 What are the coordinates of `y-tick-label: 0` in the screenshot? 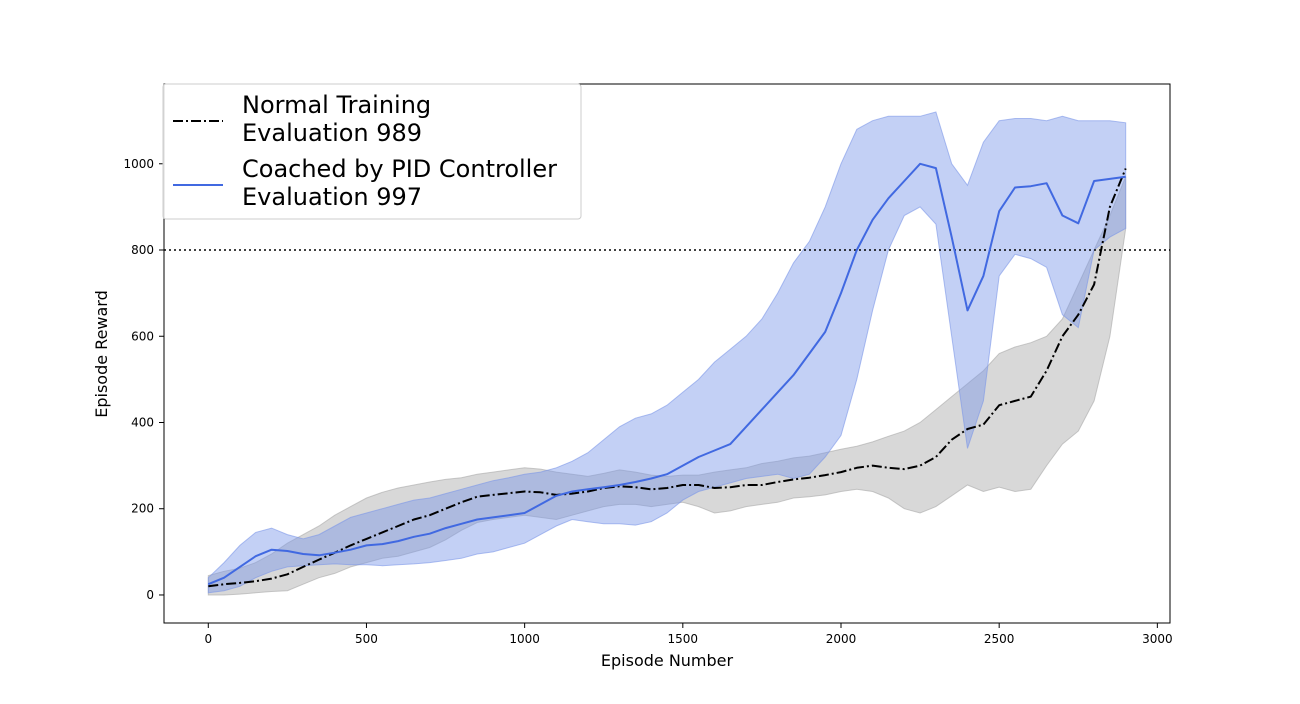 It's located at (150, 595).